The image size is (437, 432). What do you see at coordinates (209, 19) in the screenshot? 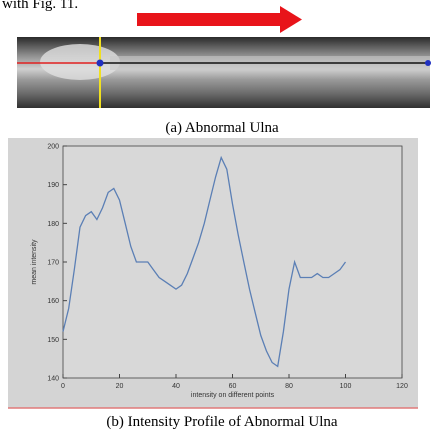
I see `arrow-body` at bounding box center [209, 19].